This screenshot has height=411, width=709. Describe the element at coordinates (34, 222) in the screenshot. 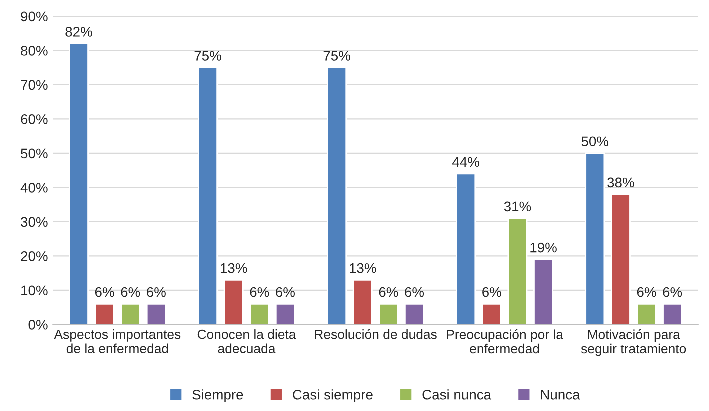

I see `y-tick-label: 30%` at that location.